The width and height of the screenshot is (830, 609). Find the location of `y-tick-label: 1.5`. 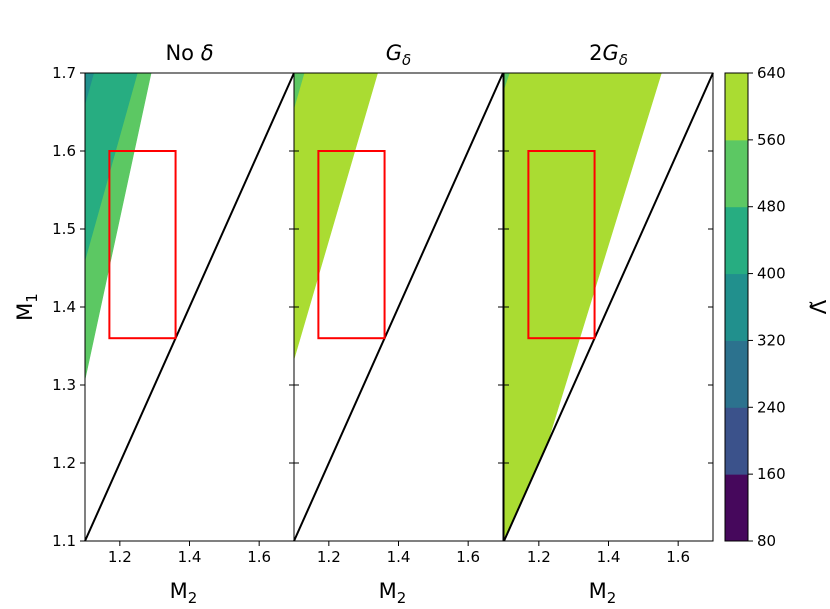

y-tick-label: 1.5 is located at coordinates (64, 229).